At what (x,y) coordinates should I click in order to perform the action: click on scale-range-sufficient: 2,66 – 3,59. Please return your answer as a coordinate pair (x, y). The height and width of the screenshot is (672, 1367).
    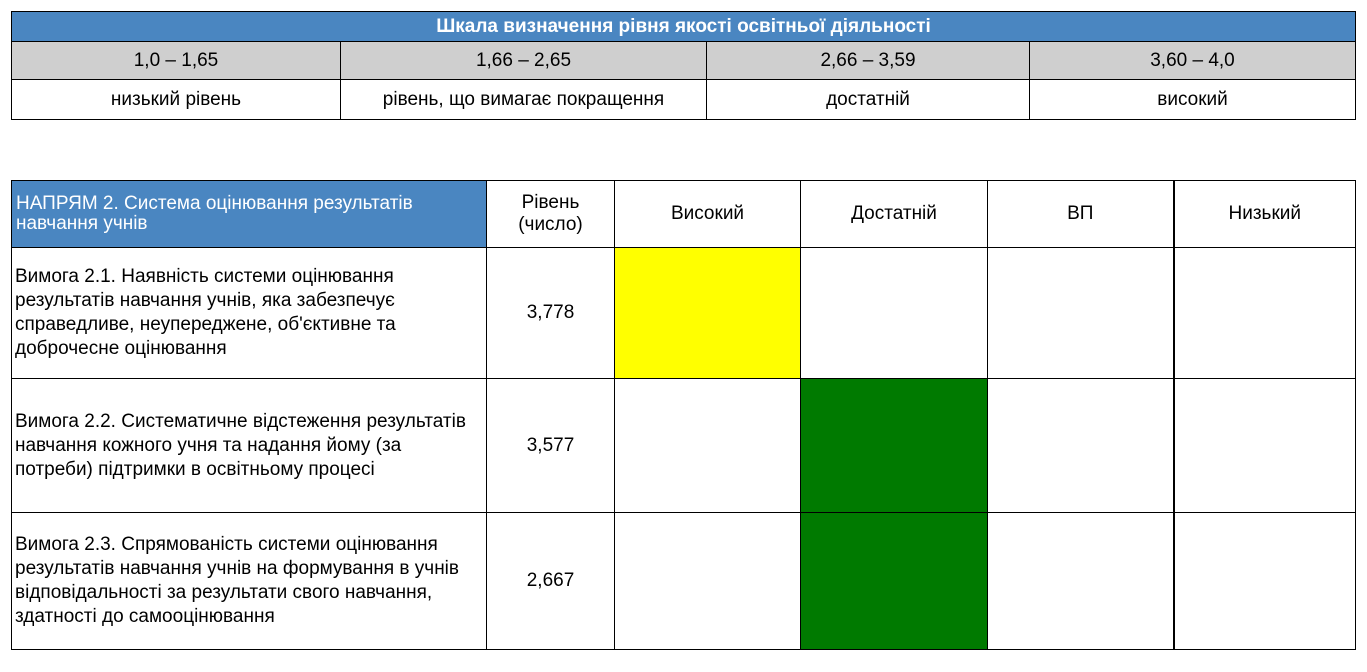
    Looking at the image, I should click on (868, 60).